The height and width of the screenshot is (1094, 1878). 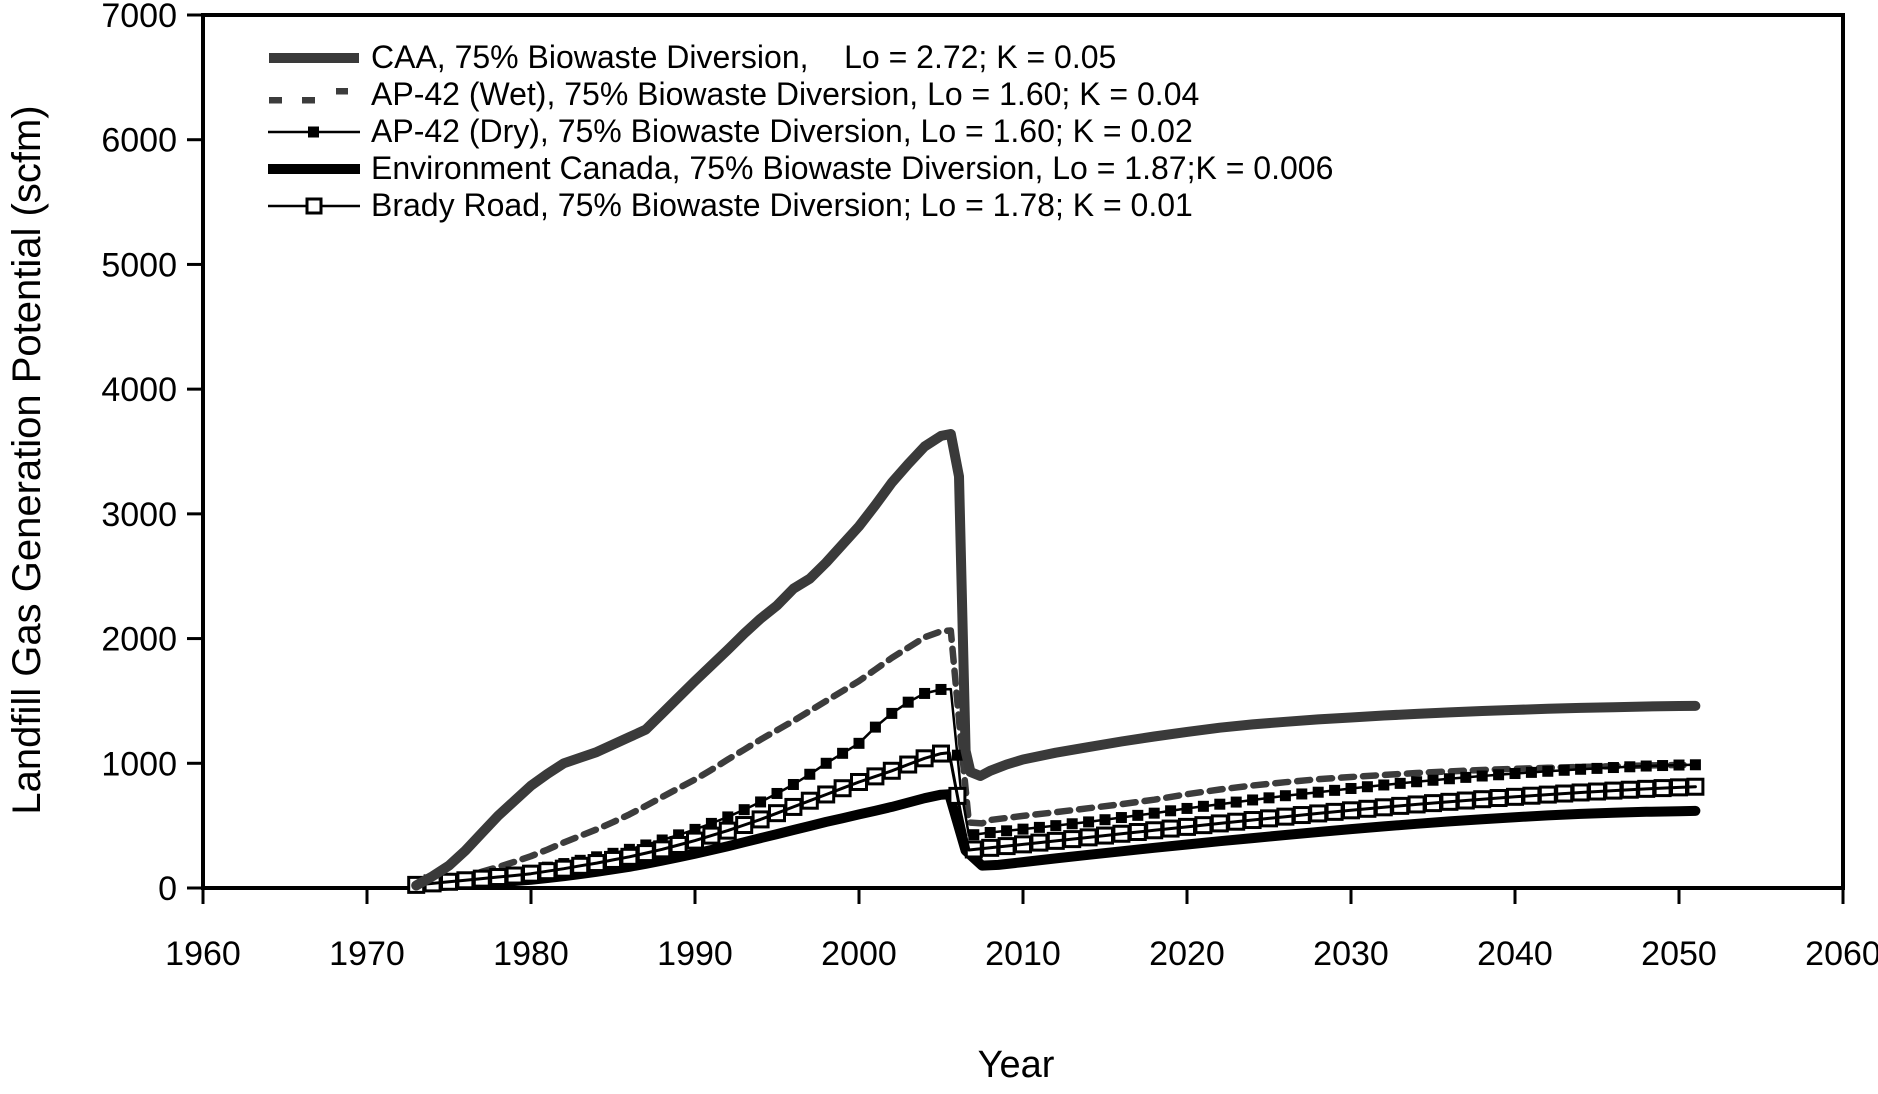 I want to click on line-filled-square-swatch-icon, so click(x=314, y=131).